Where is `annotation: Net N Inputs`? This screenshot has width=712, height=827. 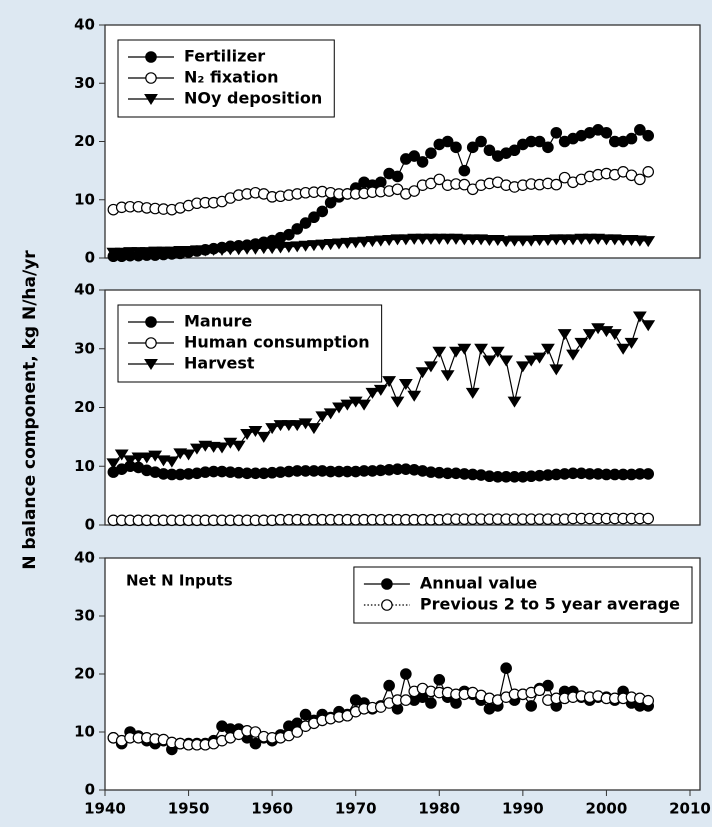 annotation: Net N Inputs is located at coordinates (179, 581).